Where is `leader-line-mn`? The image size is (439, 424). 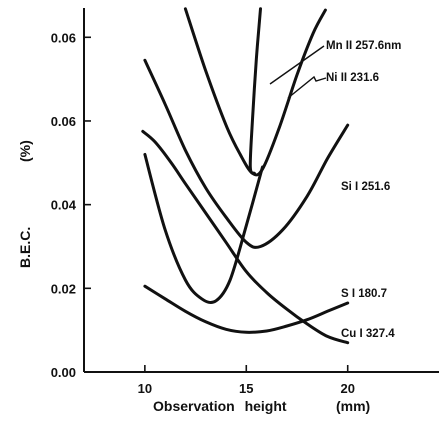
leader-line-mn is located at coordinates (297, 65).